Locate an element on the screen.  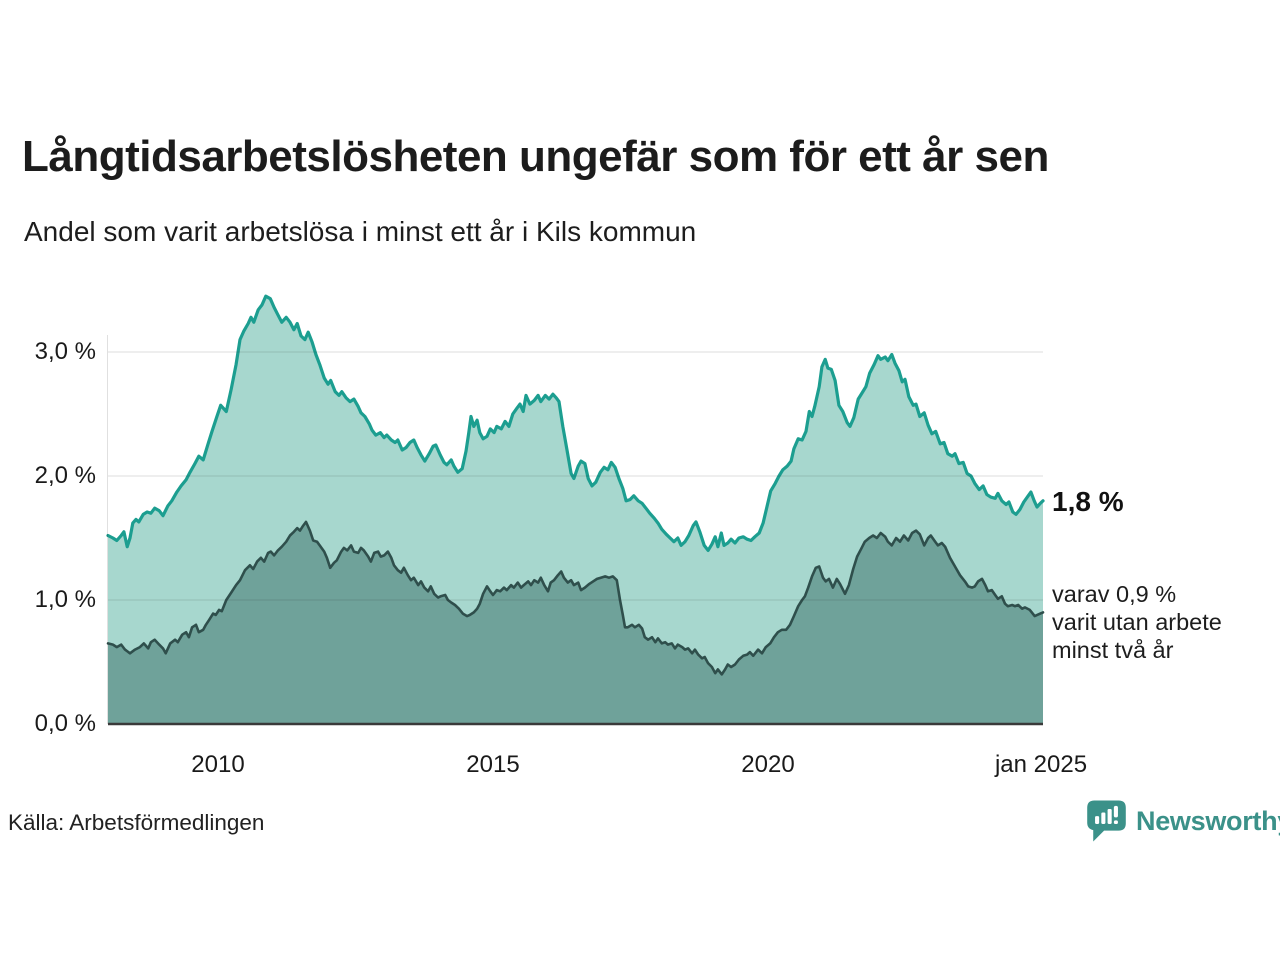
newsworthy-bubble-chart-icon is located at coordinates (1106, 821).